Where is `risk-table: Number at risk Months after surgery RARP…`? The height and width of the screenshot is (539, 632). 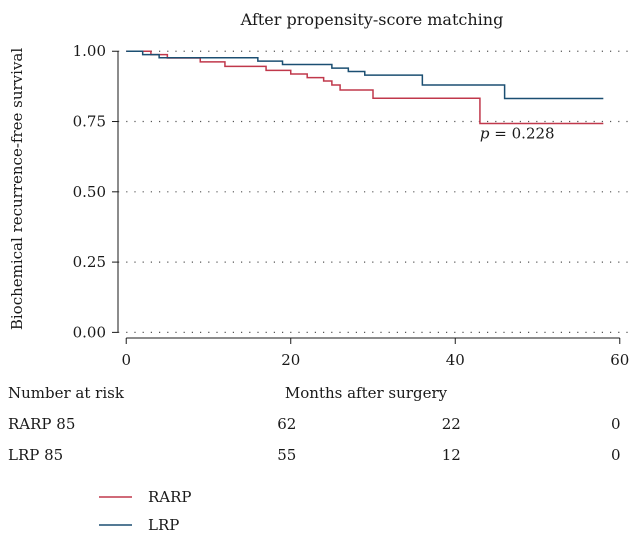 risk-table: Number at risk Months after surgery RARP… is located at coordinates (314, 424).